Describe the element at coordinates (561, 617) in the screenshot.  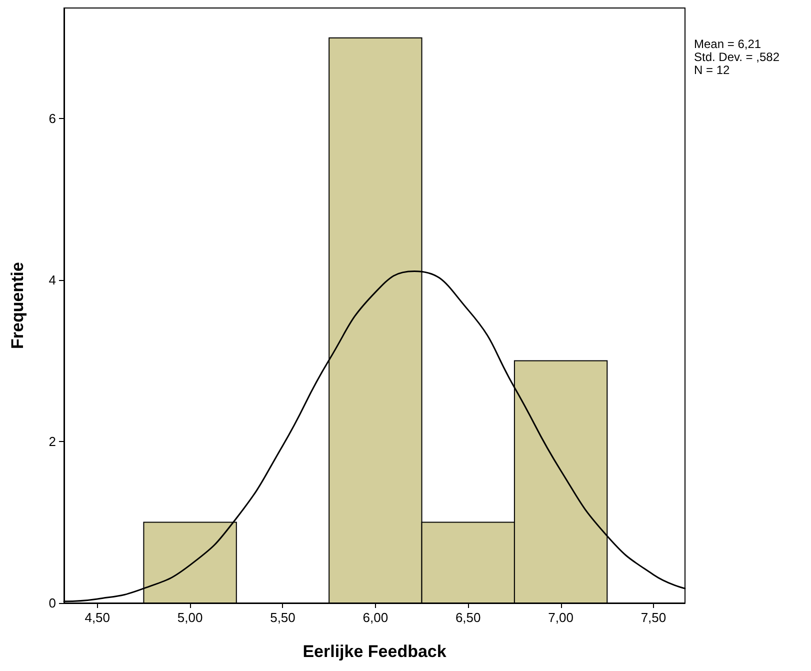
I see `x-tick-label: 7,00` at that location.